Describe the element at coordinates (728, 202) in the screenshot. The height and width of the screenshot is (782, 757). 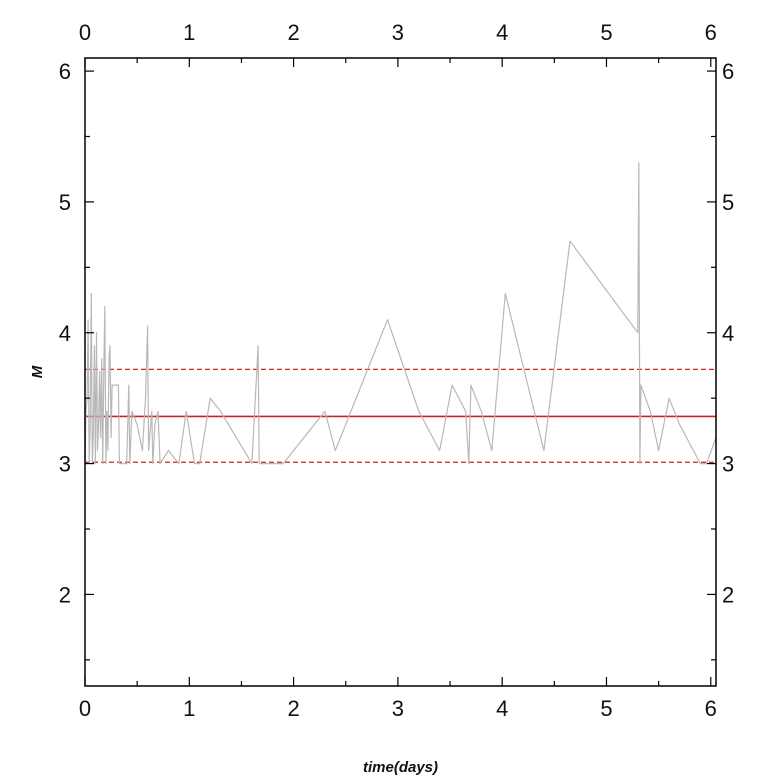
I see `y-tick-label-right: 5` at that location.